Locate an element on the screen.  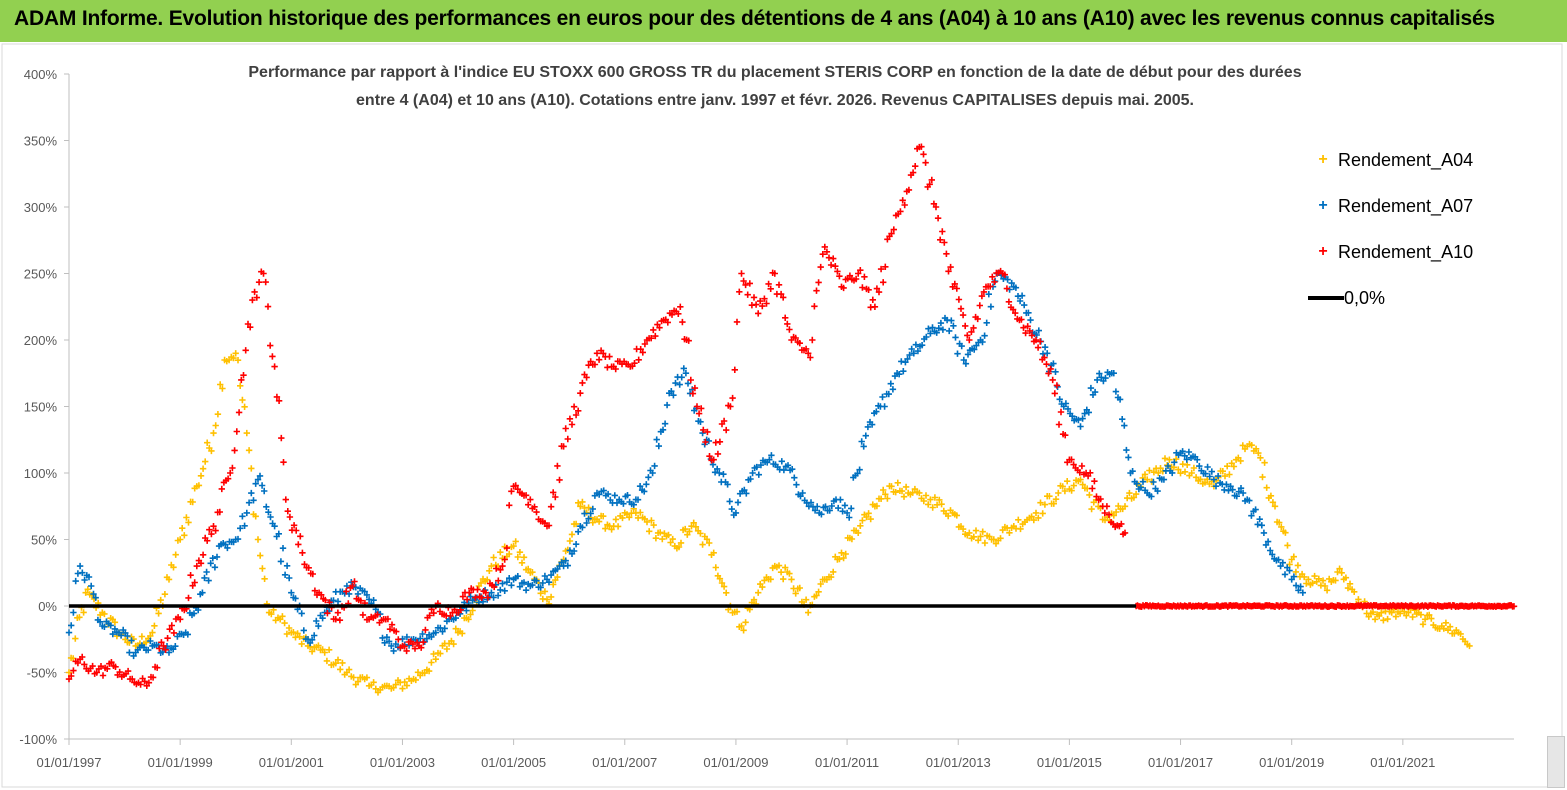
y-tick-label: 350% is located at coordinates (41, 141).